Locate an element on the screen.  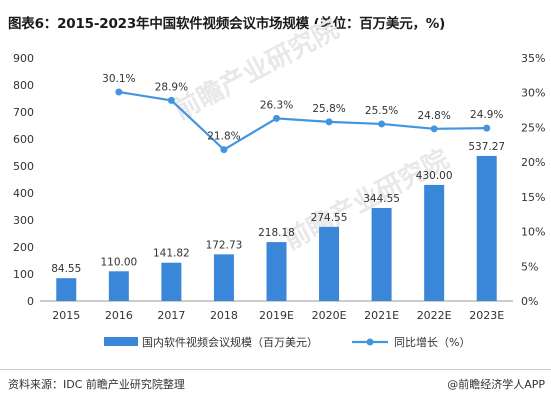
growth-value-label: 25.8% is located at coordinates (328, 109).